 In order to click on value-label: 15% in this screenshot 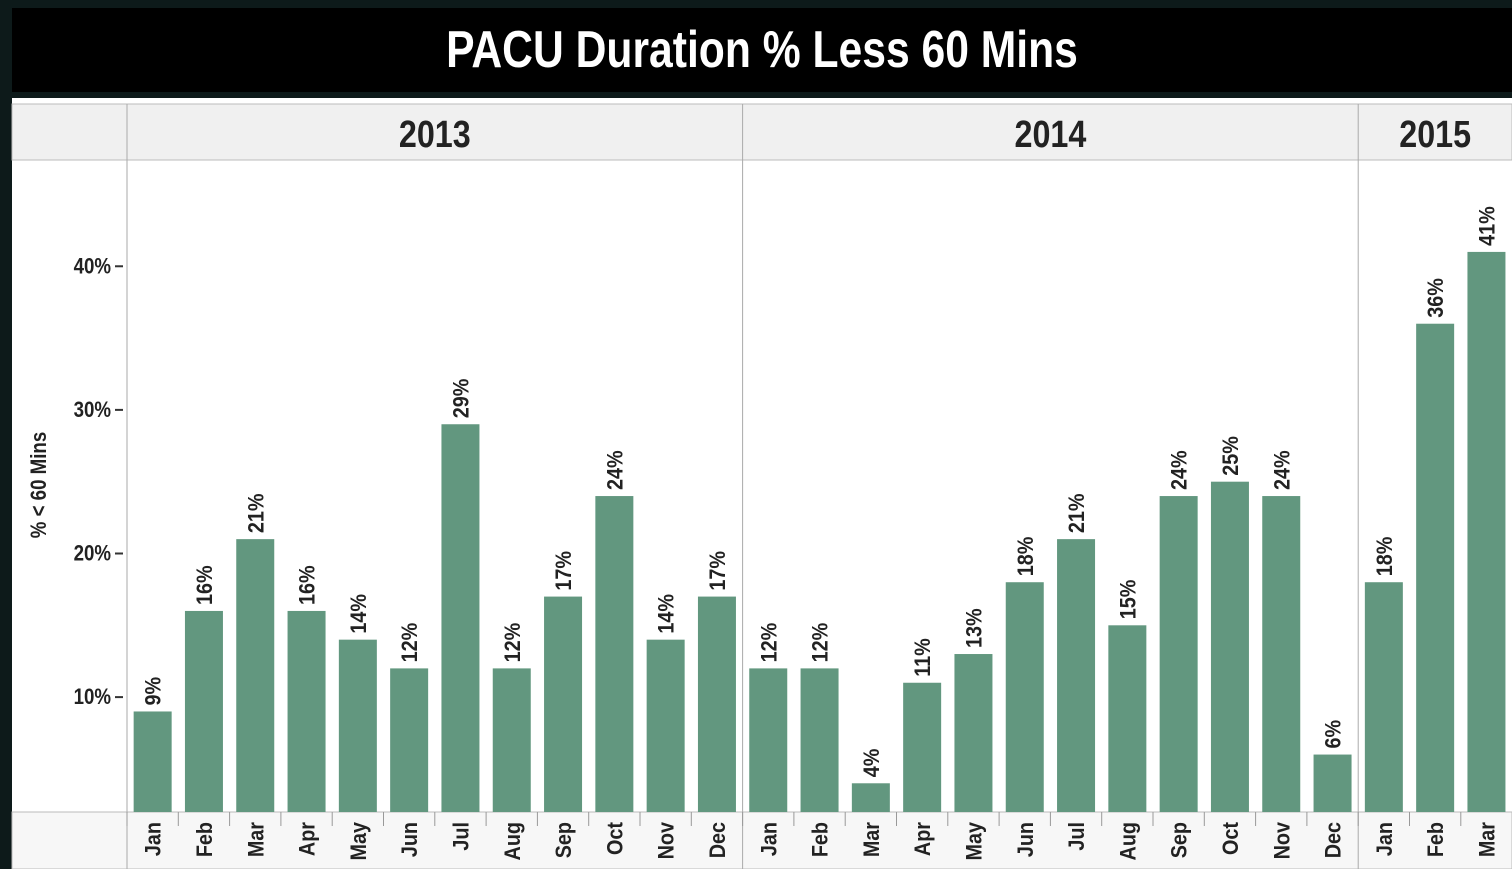, I will do `click(1128, 599)`.